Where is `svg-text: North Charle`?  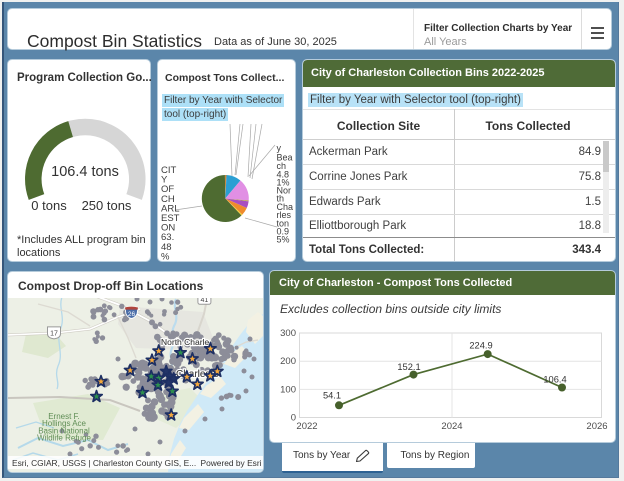 svg-text: North Charle is located at coordinates (185, 342).